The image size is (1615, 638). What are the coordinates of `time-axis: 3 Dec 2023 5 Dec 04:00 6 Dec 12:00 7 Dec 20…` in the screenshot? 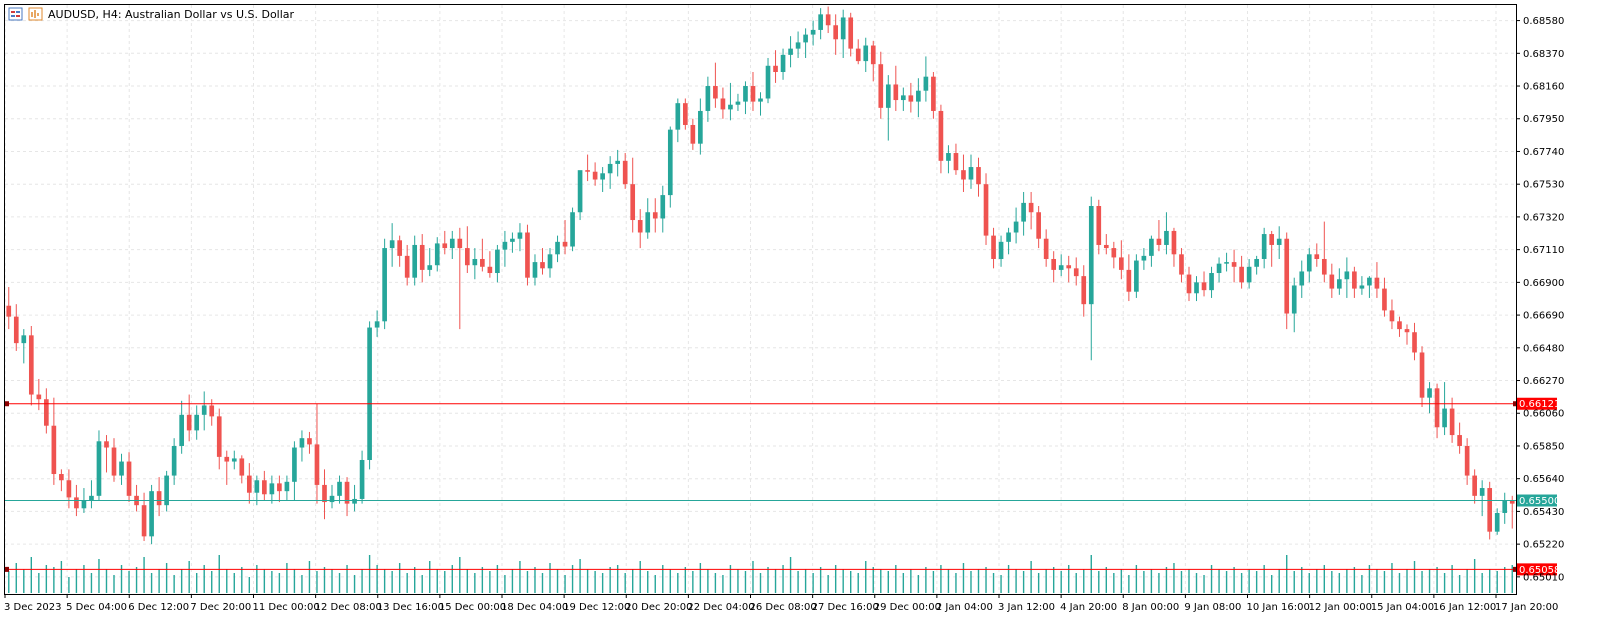 It's located at (781, 603).